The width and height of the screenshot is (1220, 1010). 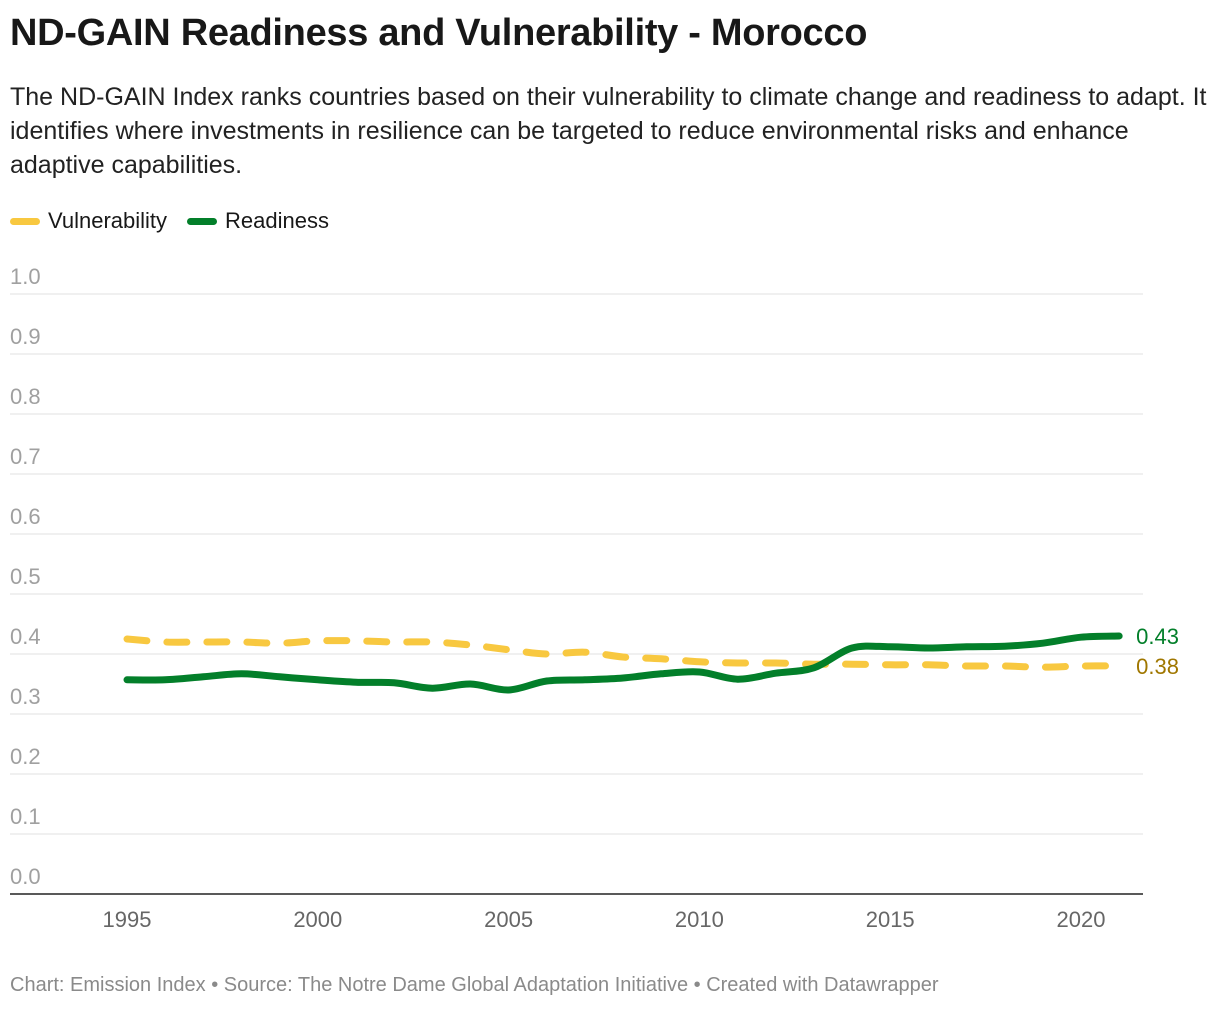 What do you see at coordinates (25, 516) in the screenshot?
I see `y-tick-label: 0.6` at bounding box center [25, 516].